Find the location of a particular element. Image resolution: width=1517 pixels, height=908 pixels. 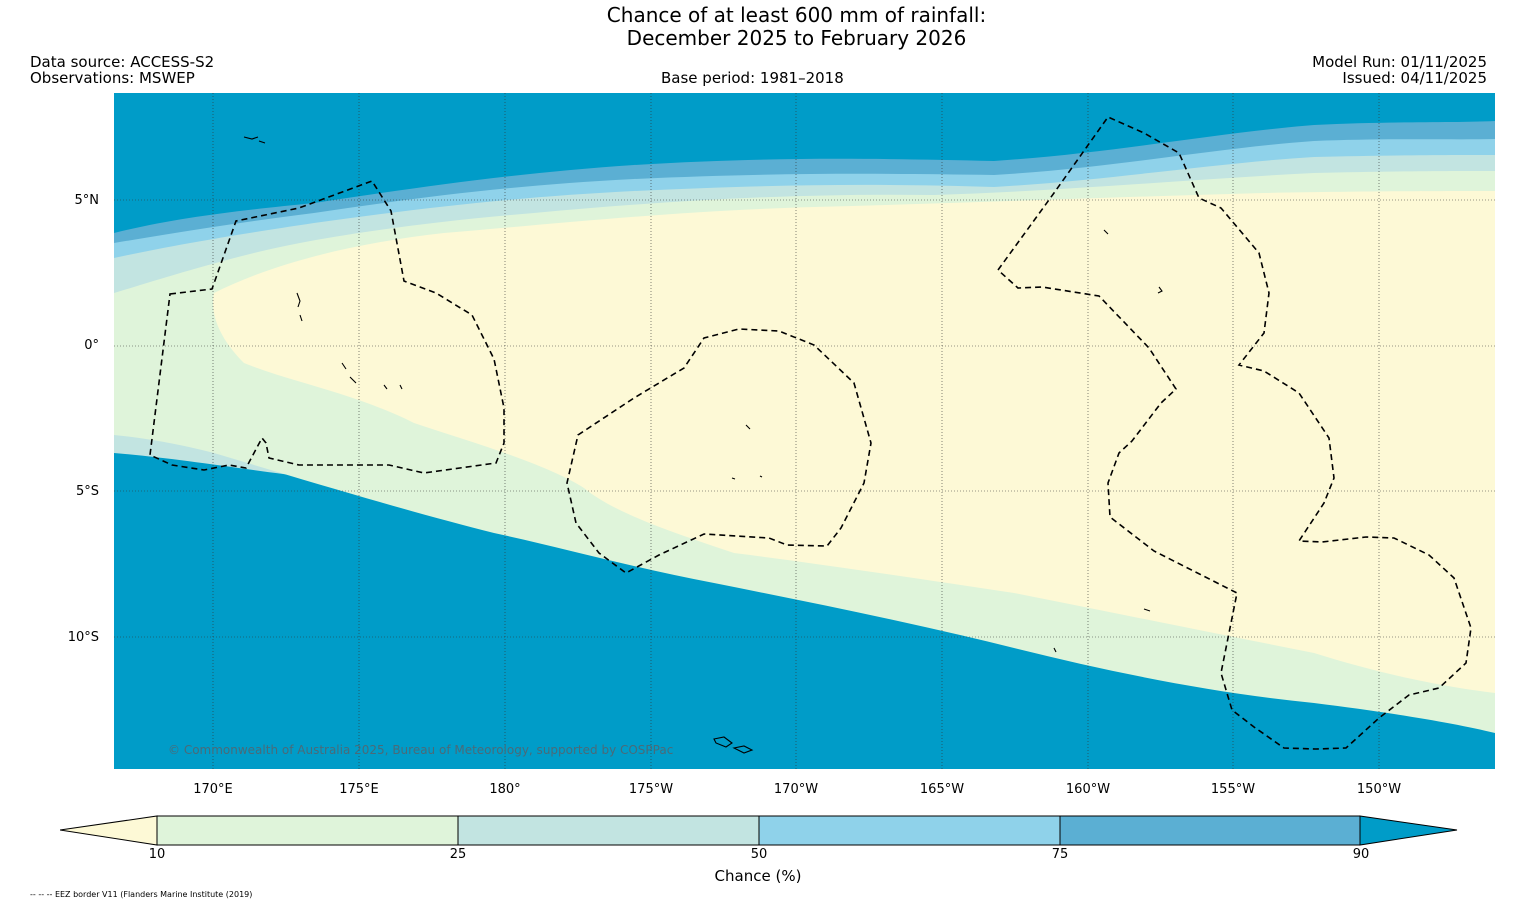

island-tokelau is located at coordinates (747, 452).